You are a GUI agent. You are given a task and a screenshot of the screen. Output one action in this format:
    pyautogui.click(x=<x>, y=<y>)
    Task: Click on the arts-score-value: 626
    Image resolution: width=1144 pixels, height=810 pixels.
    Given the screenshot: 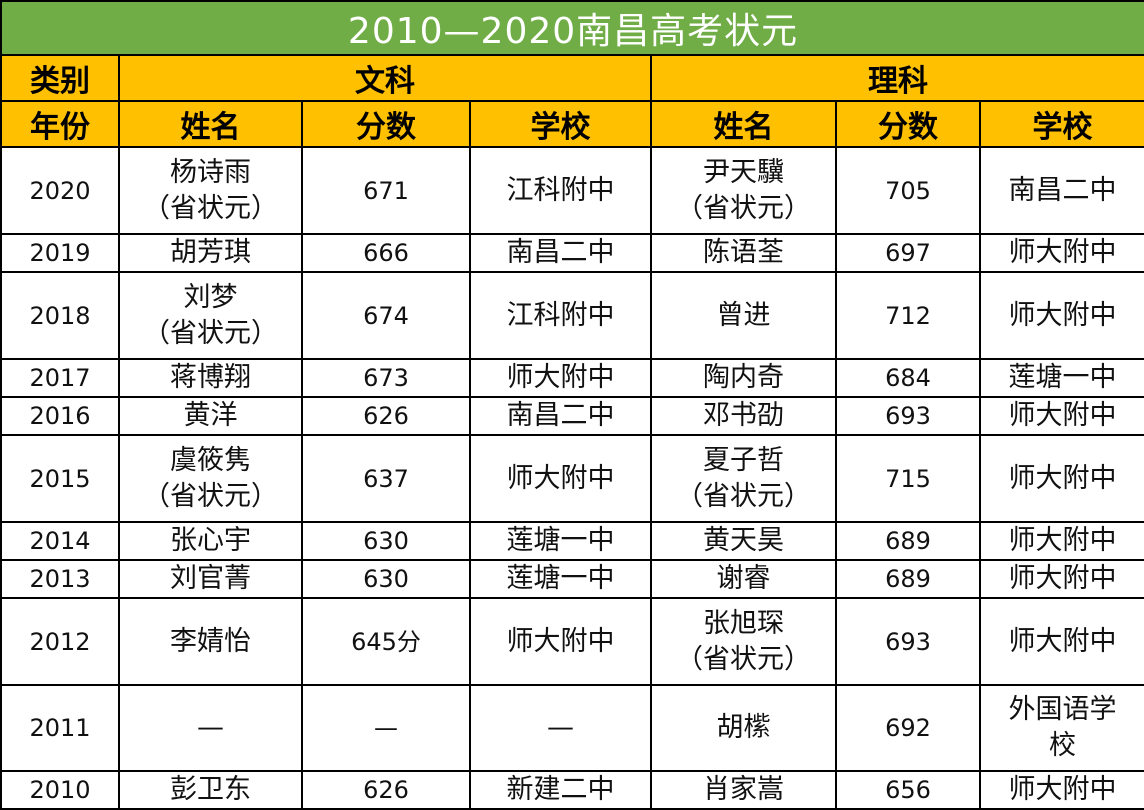 What is the action you would take?
    pyautogui.click(x=386, y=790)
    